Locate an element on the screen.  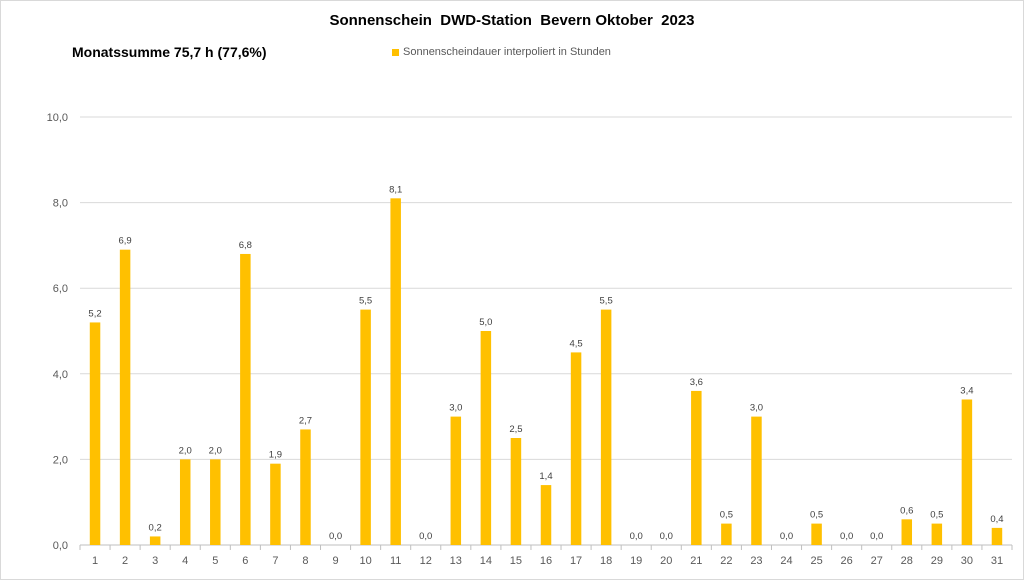
chart-subtitle: Monatssumme 75,7 h (77,6%) is located at coordinates (169, 52).